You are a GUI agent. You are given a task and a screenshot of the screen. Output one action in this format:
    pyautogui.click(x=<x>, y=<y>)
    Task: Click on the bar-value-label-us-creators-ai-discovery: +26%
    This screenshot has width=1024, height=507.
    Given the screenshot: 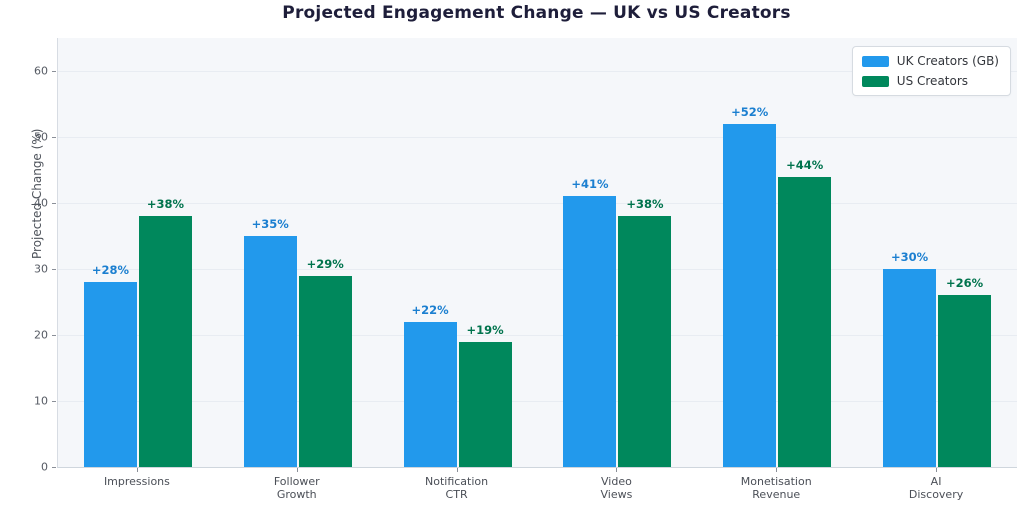 What is the action you would take?
    pyautogui.click(x=964, y=283)
    